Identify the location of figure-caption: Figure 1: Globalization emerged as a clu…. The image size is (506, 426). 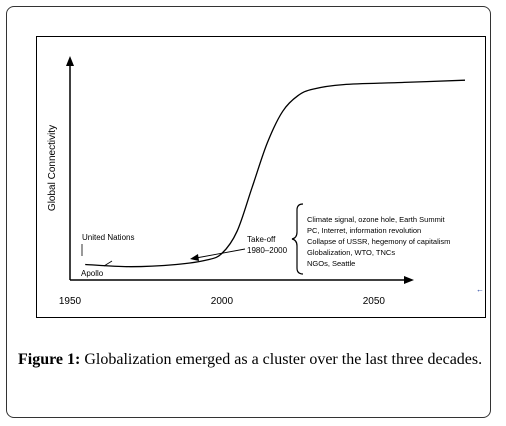
(252, 359).